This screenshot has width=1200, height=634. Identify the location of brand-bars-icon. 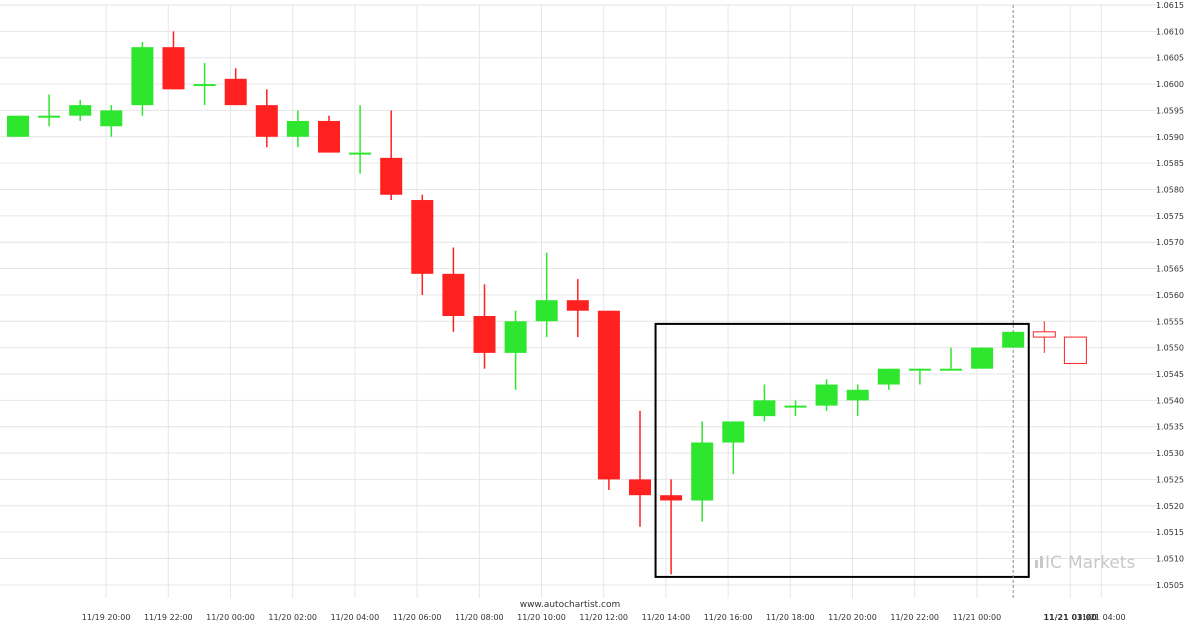
(1039, 562).